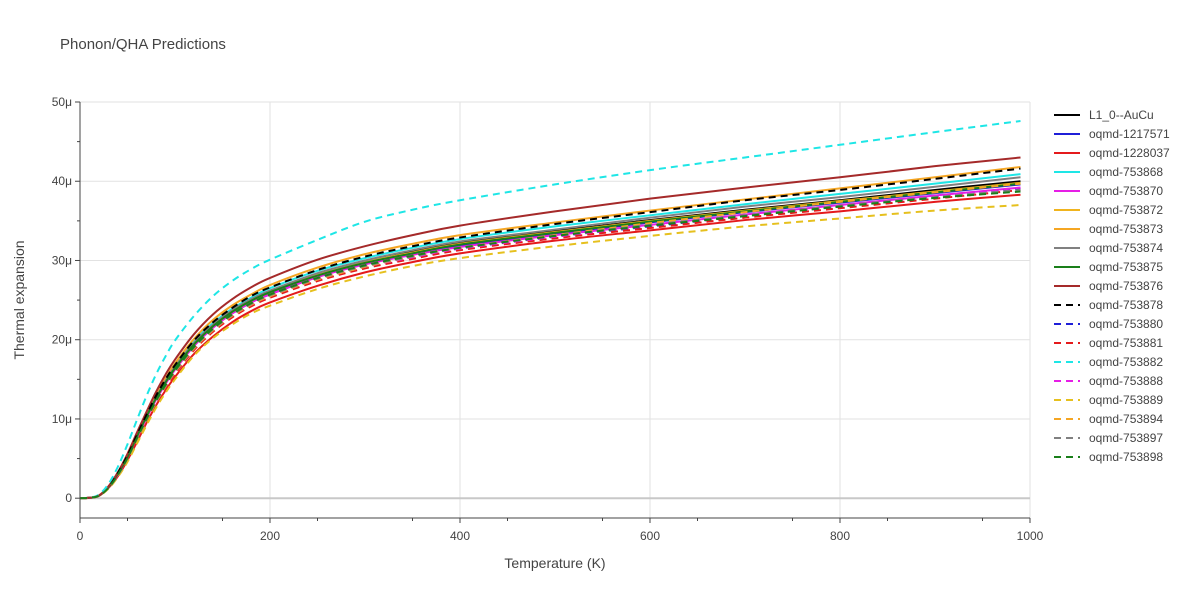  I want to click on legend-label: L1_0--AuCu, so click(1121, 115).